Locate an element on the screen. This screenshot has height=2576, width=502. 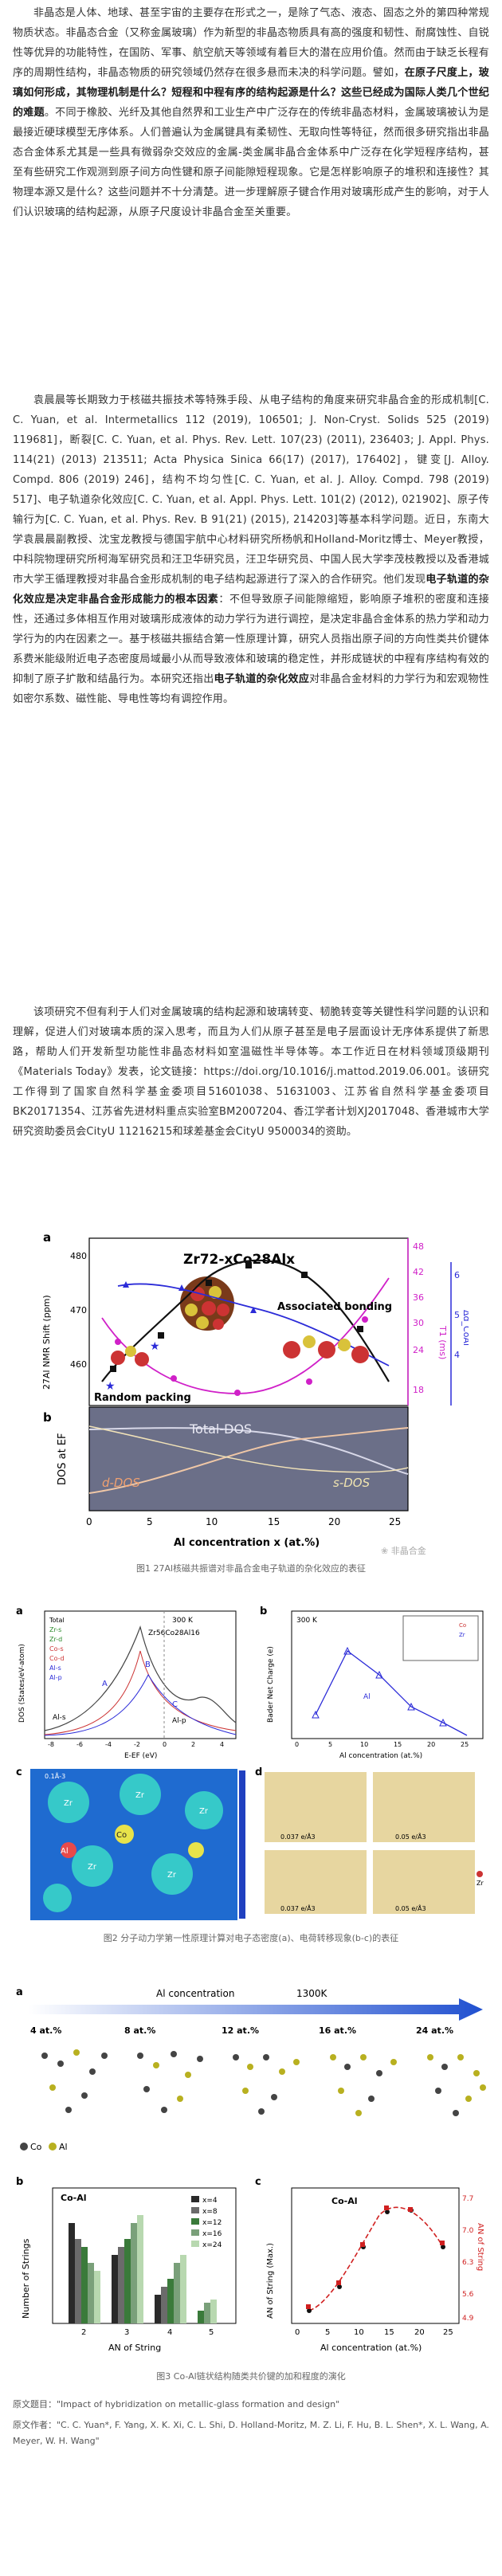
t1-points is located at coordinates (241, 1356).